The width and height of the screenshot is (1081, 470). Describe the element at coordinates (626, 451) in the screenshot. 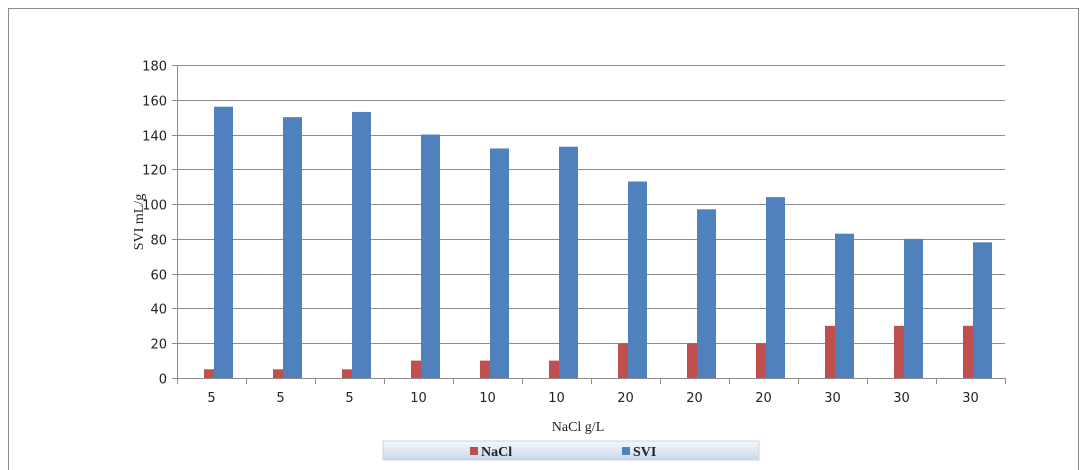

I see `legend-swatch-svi` at that location.